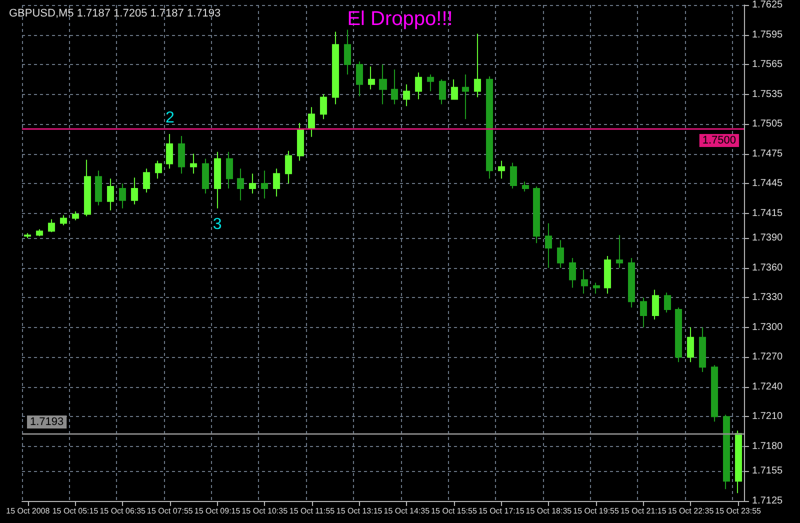  Describe the element at coordinates (768, 327) in the screenshot. I see `y-tick-label: 1.7300` at that location.